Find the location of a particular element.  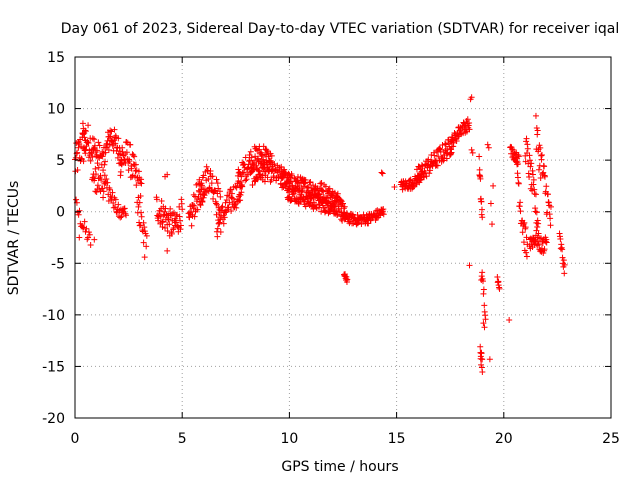

y-tick-label: 0 is located at coordinates (60, 213).